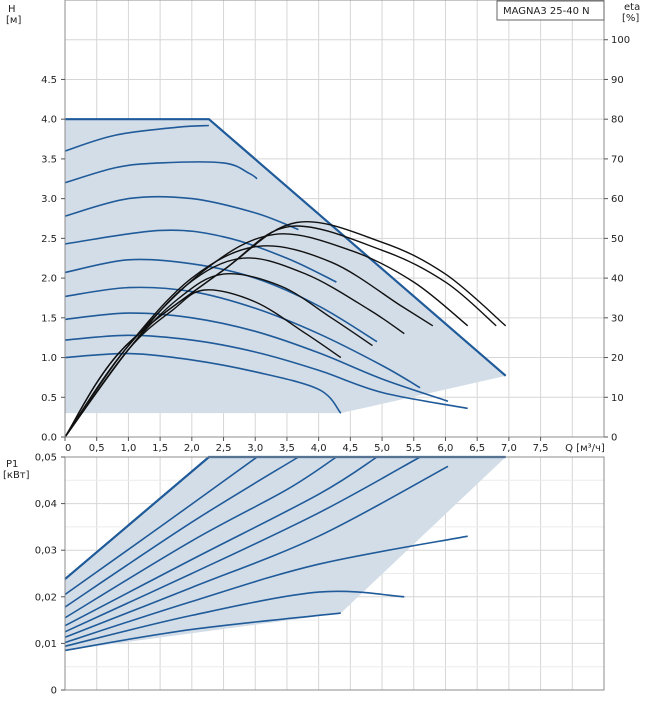  Describe the element at coordinates (287, 448) in the screenshot. I see `top-x-tick-label: 3,5` at that location.